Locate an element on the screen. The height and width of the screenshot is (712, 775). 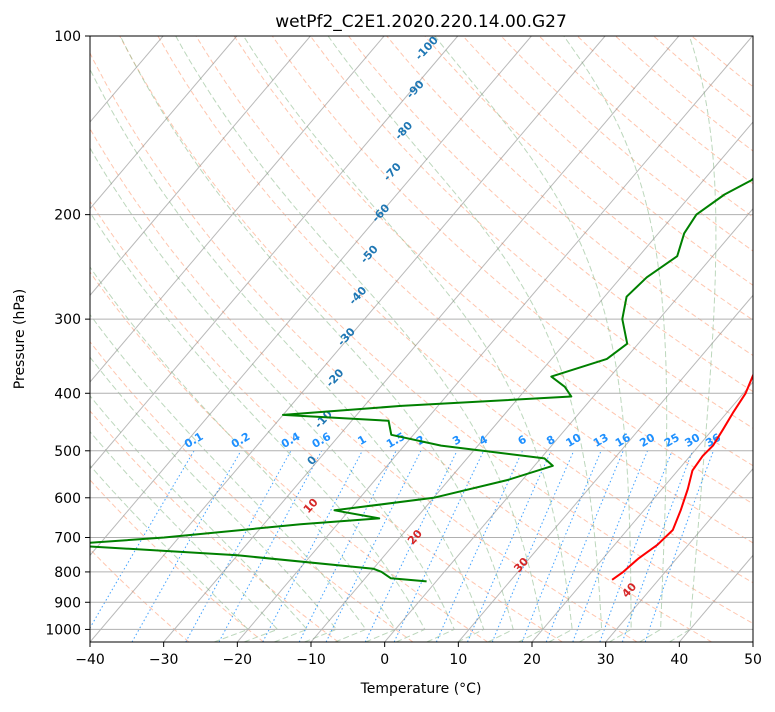
x-tick-label: −10 is located at coordinates (311, 660).